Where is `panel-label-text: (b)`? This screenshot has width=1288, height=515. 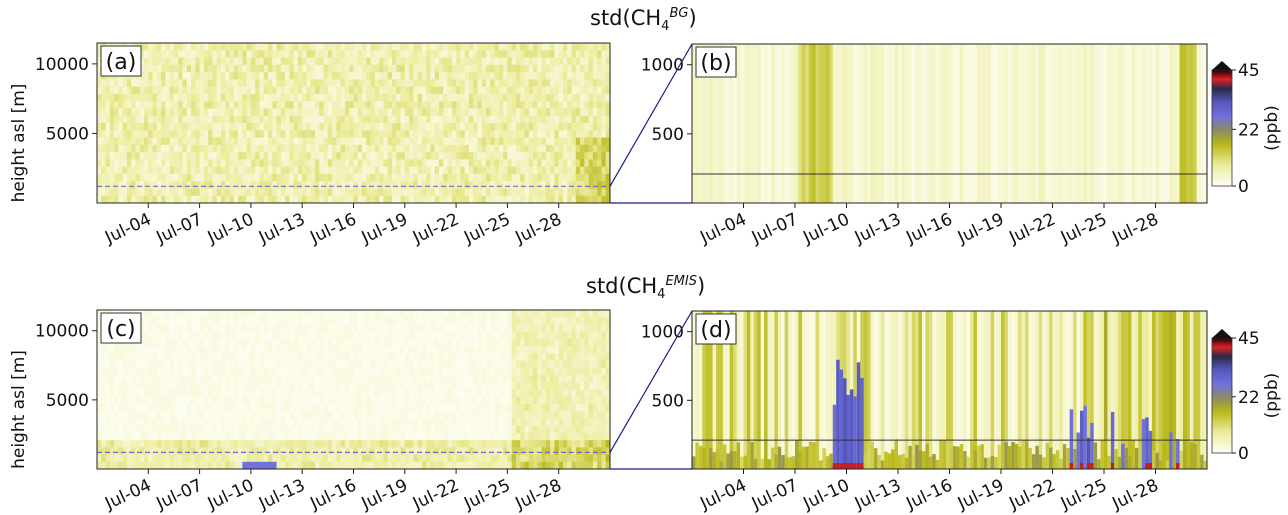
panel-label-text: (b) is located at coordinates (715, 63).